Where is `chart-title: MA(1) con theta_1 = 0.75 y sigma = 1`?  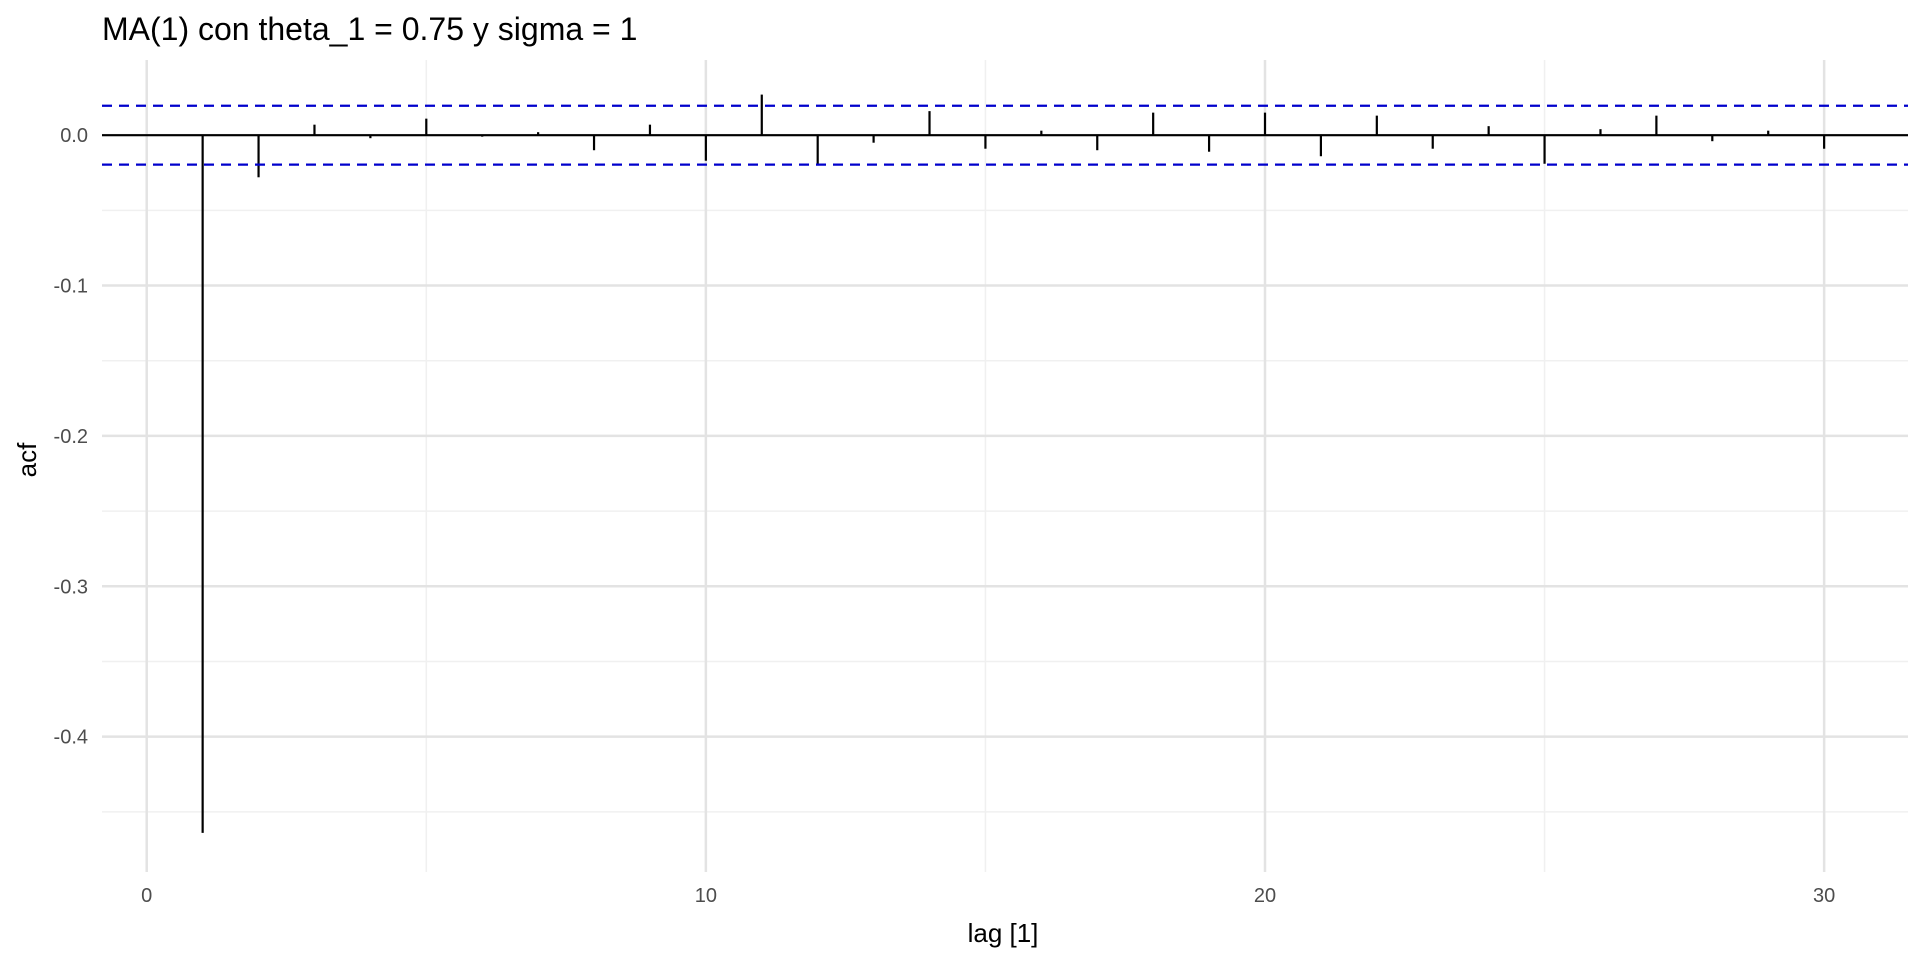 chart-title: MA(1) con theta_1 = 0.75 y sigma = 1 is located at coordinates (369, 29).